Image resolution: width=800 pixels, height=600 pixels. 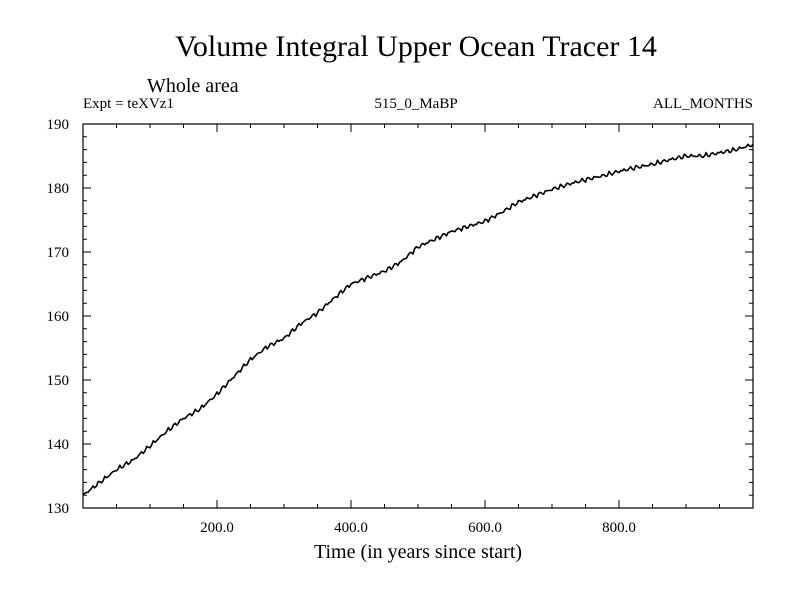 I want to click on x-tick-label: 400.0, so click(x=351, y=528).